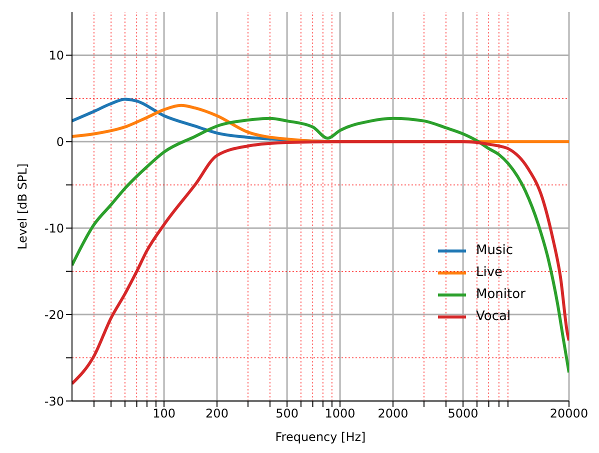 The height and width of the screenshot is (453, 599). What do you see at coordinates (393, 413) in the screenshot?
I see `x-tick-label: 2000` at bounding box center [393, 413].